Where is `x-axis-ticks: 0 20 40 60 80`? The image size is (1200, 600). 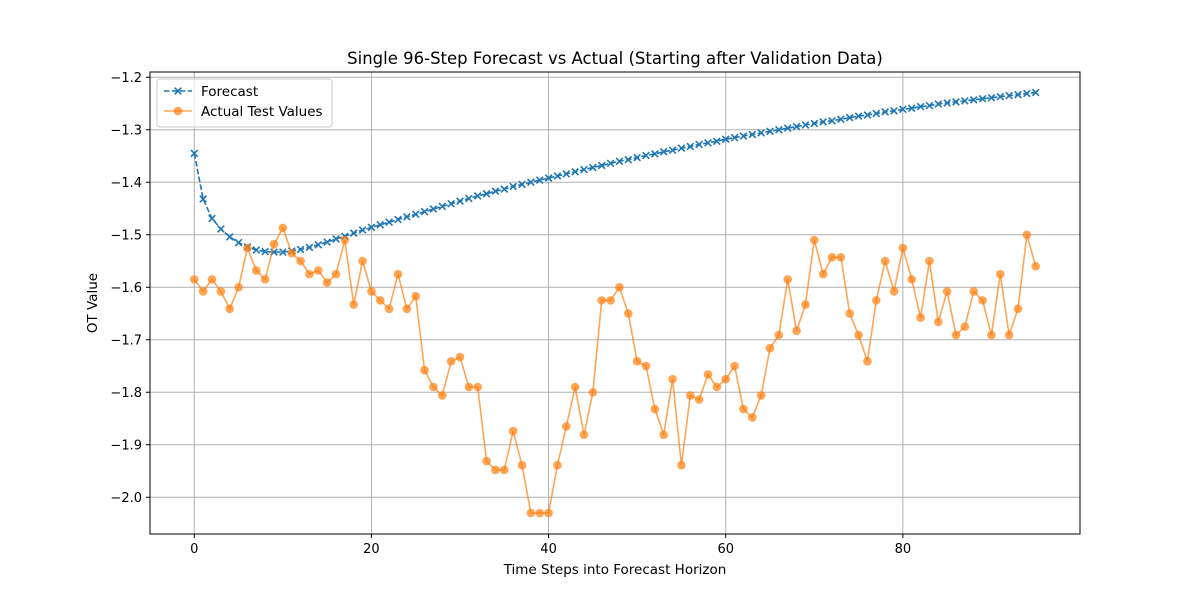 x-axis-ticks: 0 20 40 60 80 is located at coordinates (550, 545).